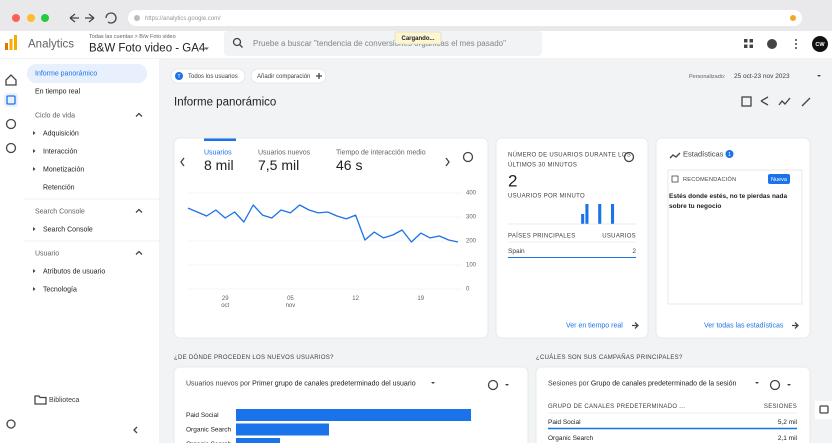  What do you see at coordinates (31, 18) in the screenshot?
I see `minimize-dot` at bounding box center [31, 18].